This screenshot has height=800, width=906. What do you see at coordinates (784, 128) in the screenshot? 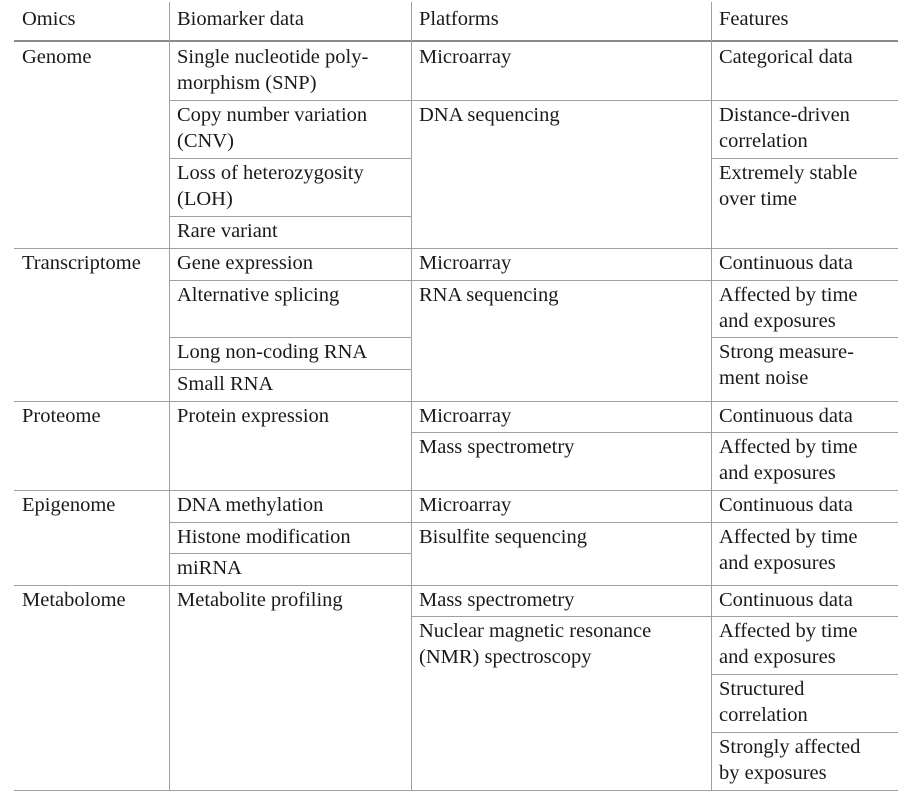
I see `feature-cell: Distance-driven correlation` at bounding box center [784, 128].